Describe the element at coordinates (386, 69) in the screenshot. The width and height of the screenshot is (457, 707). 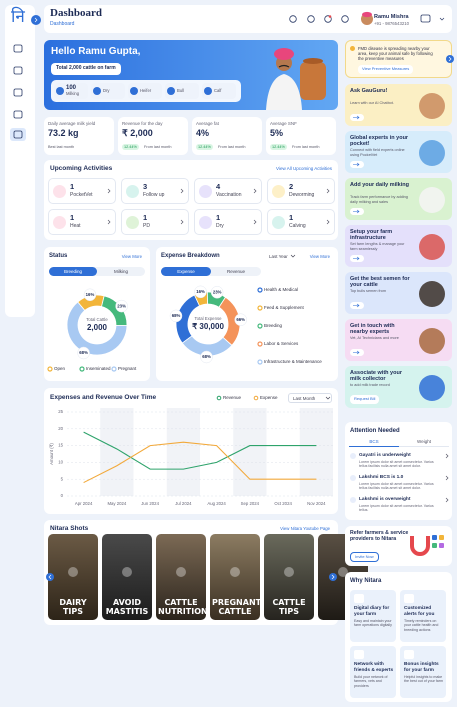
I see `notice-link: View Preventive Measures` at that location.